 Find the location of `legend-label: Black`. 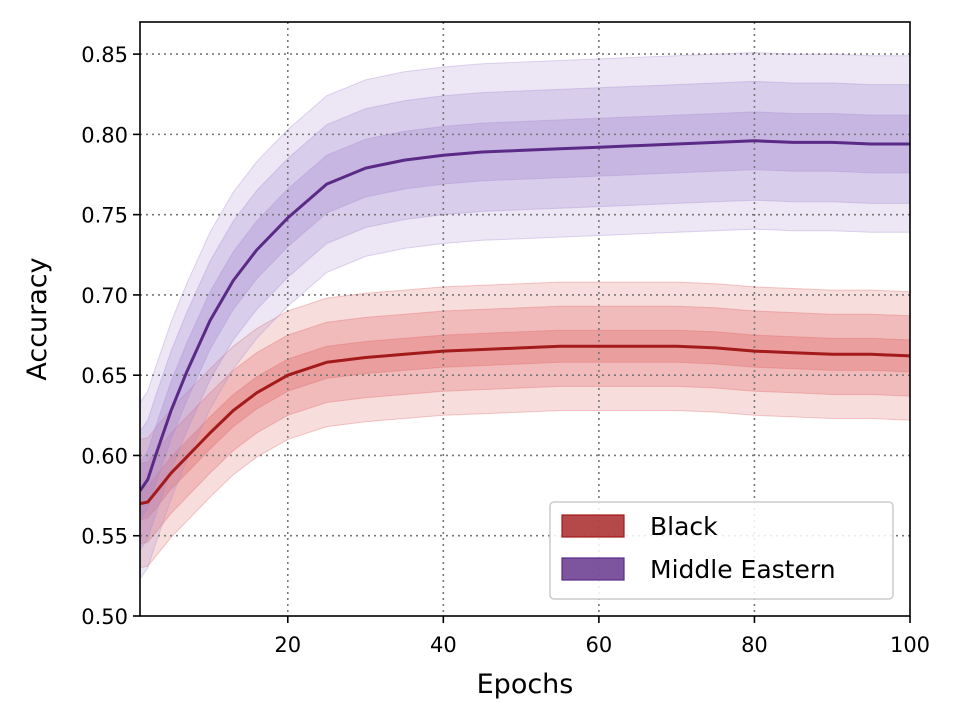

legend-label: Black is located at coordinates (684, 526).